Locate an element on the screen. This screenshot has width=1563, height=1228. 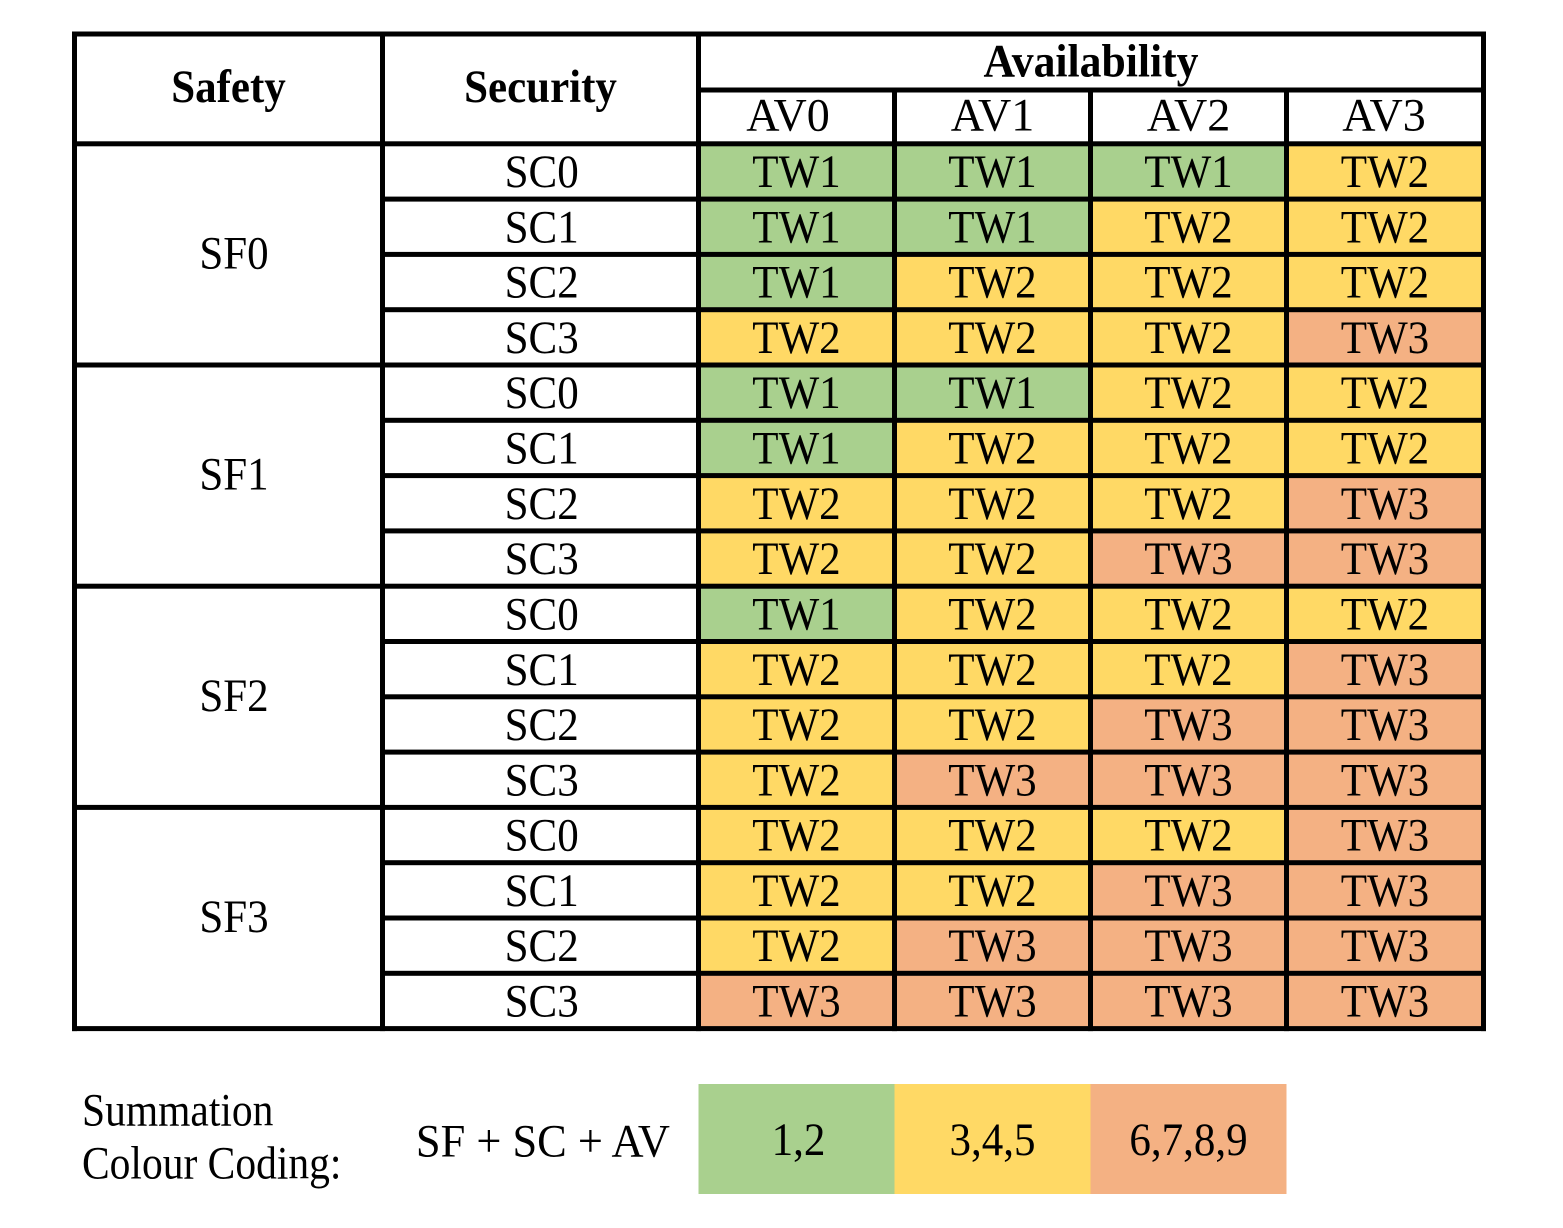
svg-text: AV0 is located at coordinates (788, 116).